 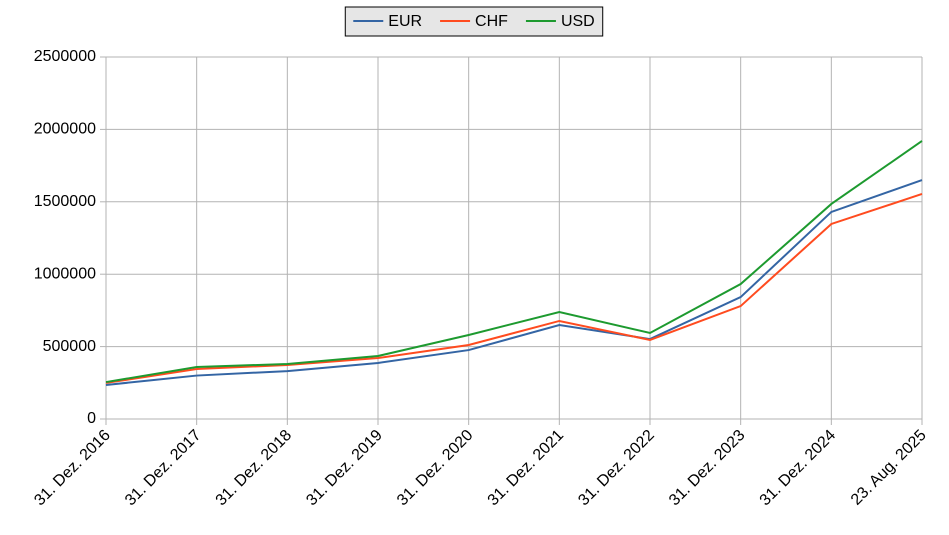 I want to click on x-tick-label: 23. Aug. 2025, so click(x=889, y=468).